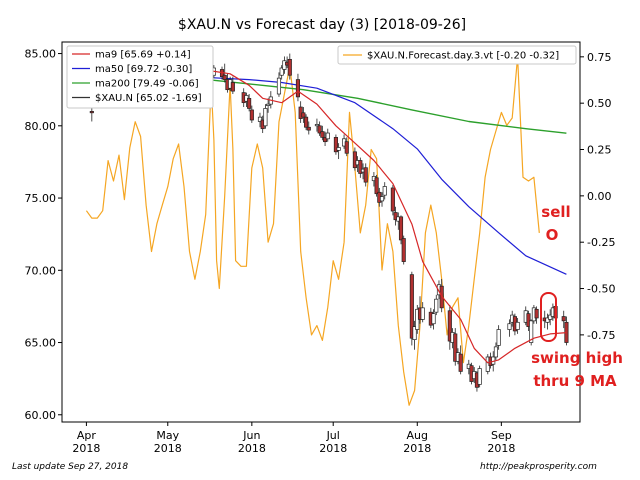 The width and height of the screenshot is (640, 480). I want to click on y-right-tick-label: 0.75, so click(599, 57).